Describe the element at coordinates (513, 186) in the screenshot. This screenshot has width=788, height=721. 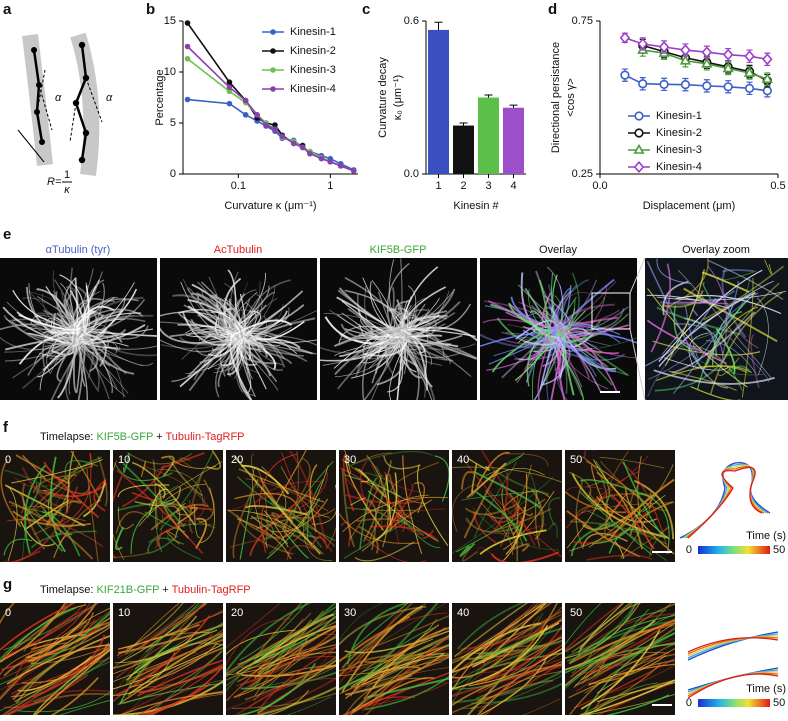
I see `x-tick-label: 4` at that location.